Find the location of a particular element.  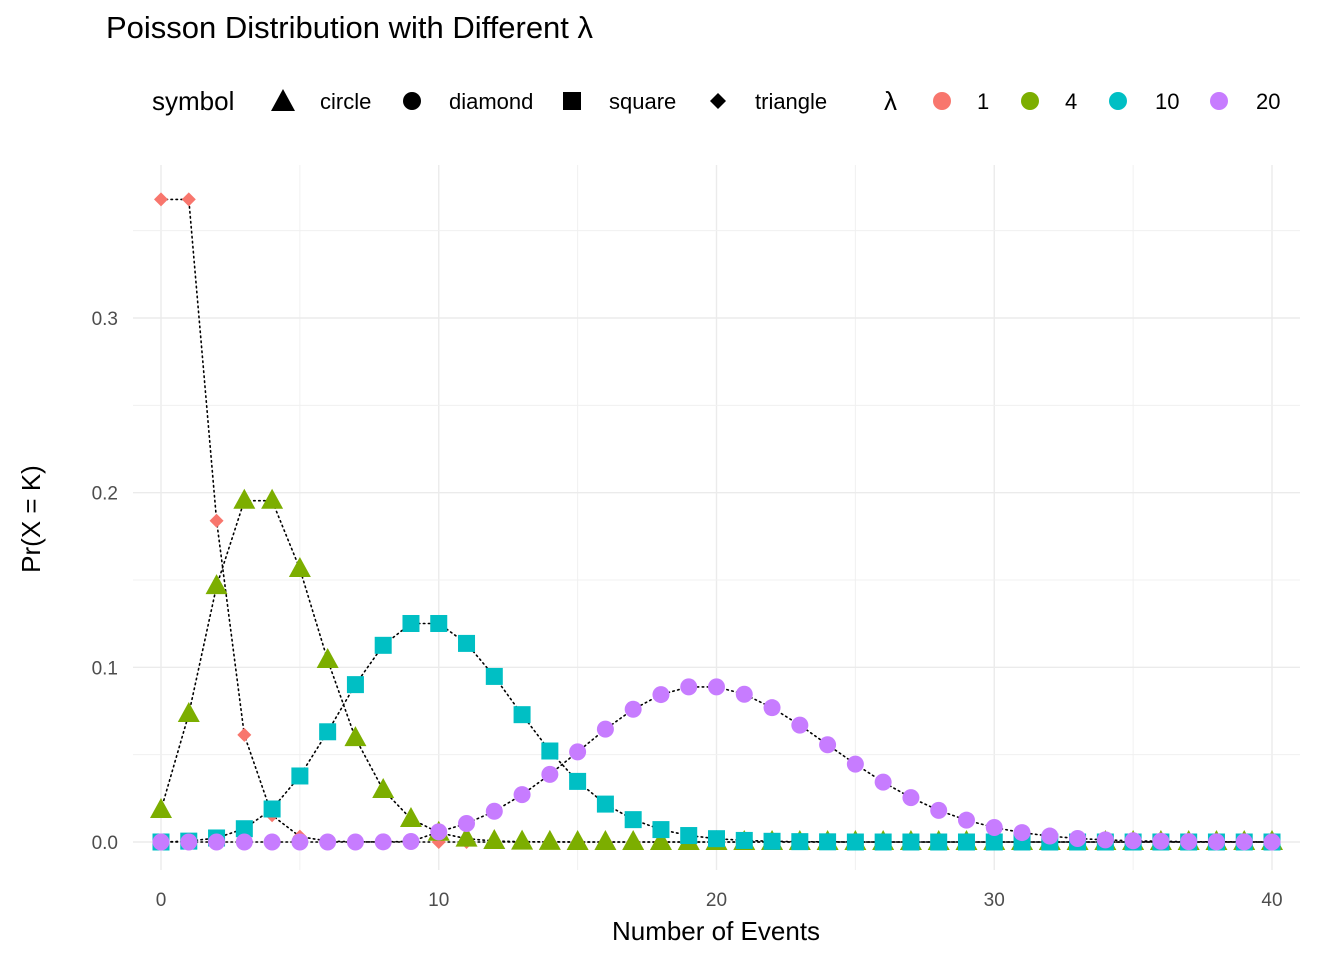

legend-symbol-title: symbol is located at coordinates (193, 101).